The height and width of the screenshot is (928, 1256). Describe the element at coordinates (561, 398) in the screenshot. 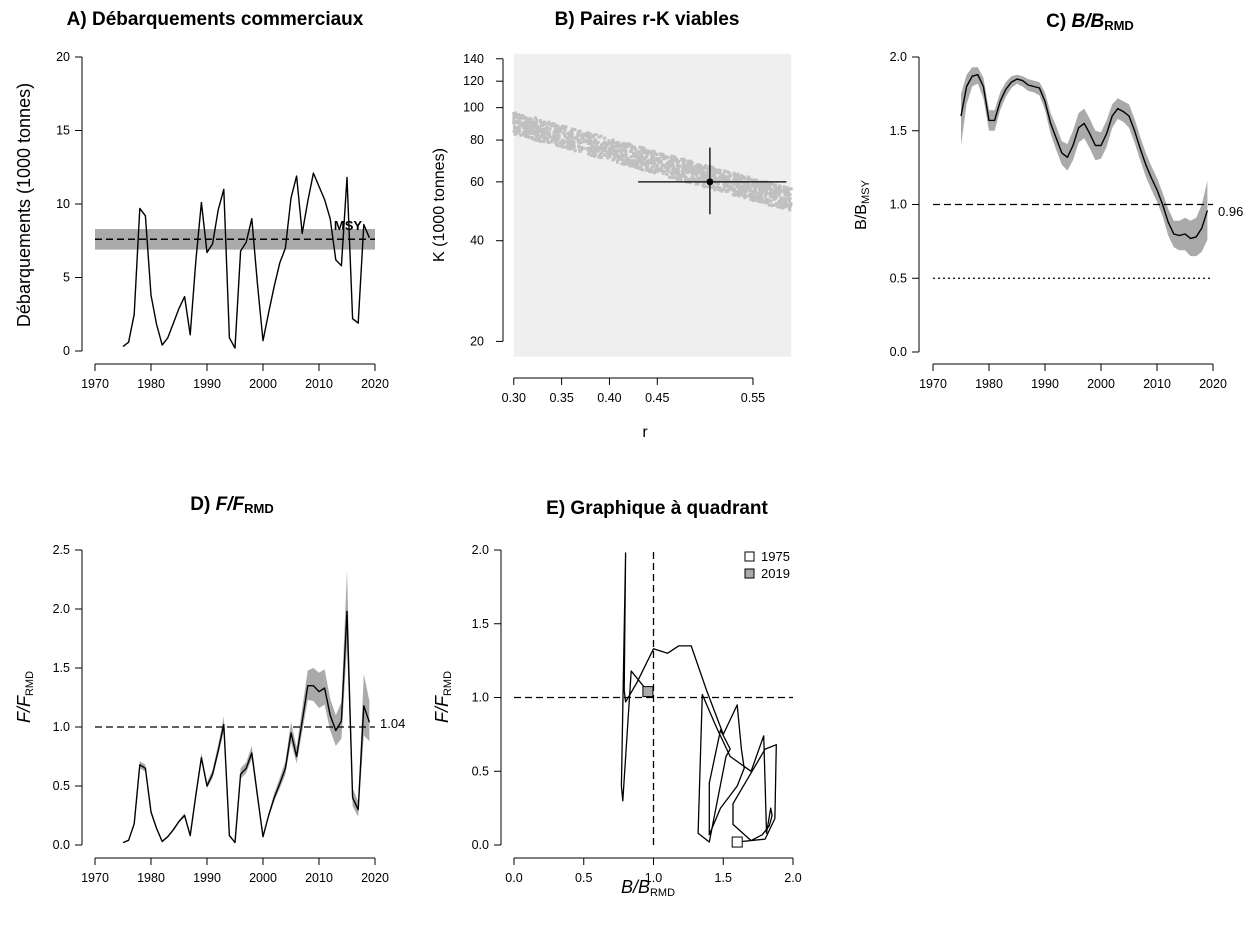

I see `panel-b-x-tick-label: 0.35` at that location.